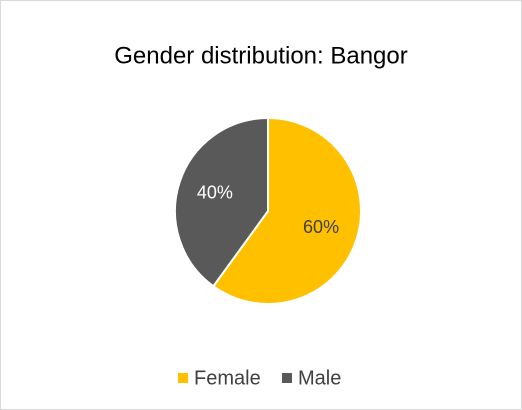 This screenshot has height=410, width=522. I want to click on data-label: 40%, so click(215, 193).